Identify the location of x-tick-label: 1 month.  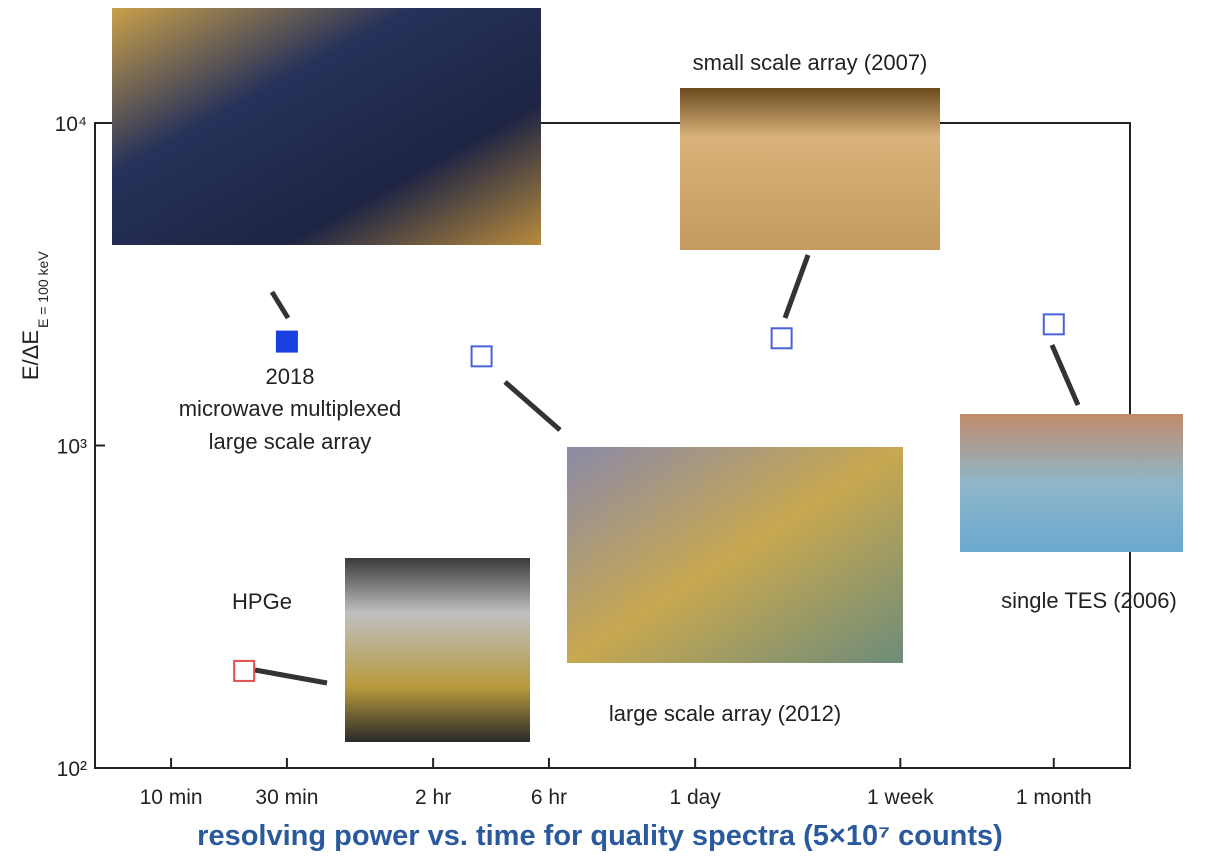
(1054, 797).